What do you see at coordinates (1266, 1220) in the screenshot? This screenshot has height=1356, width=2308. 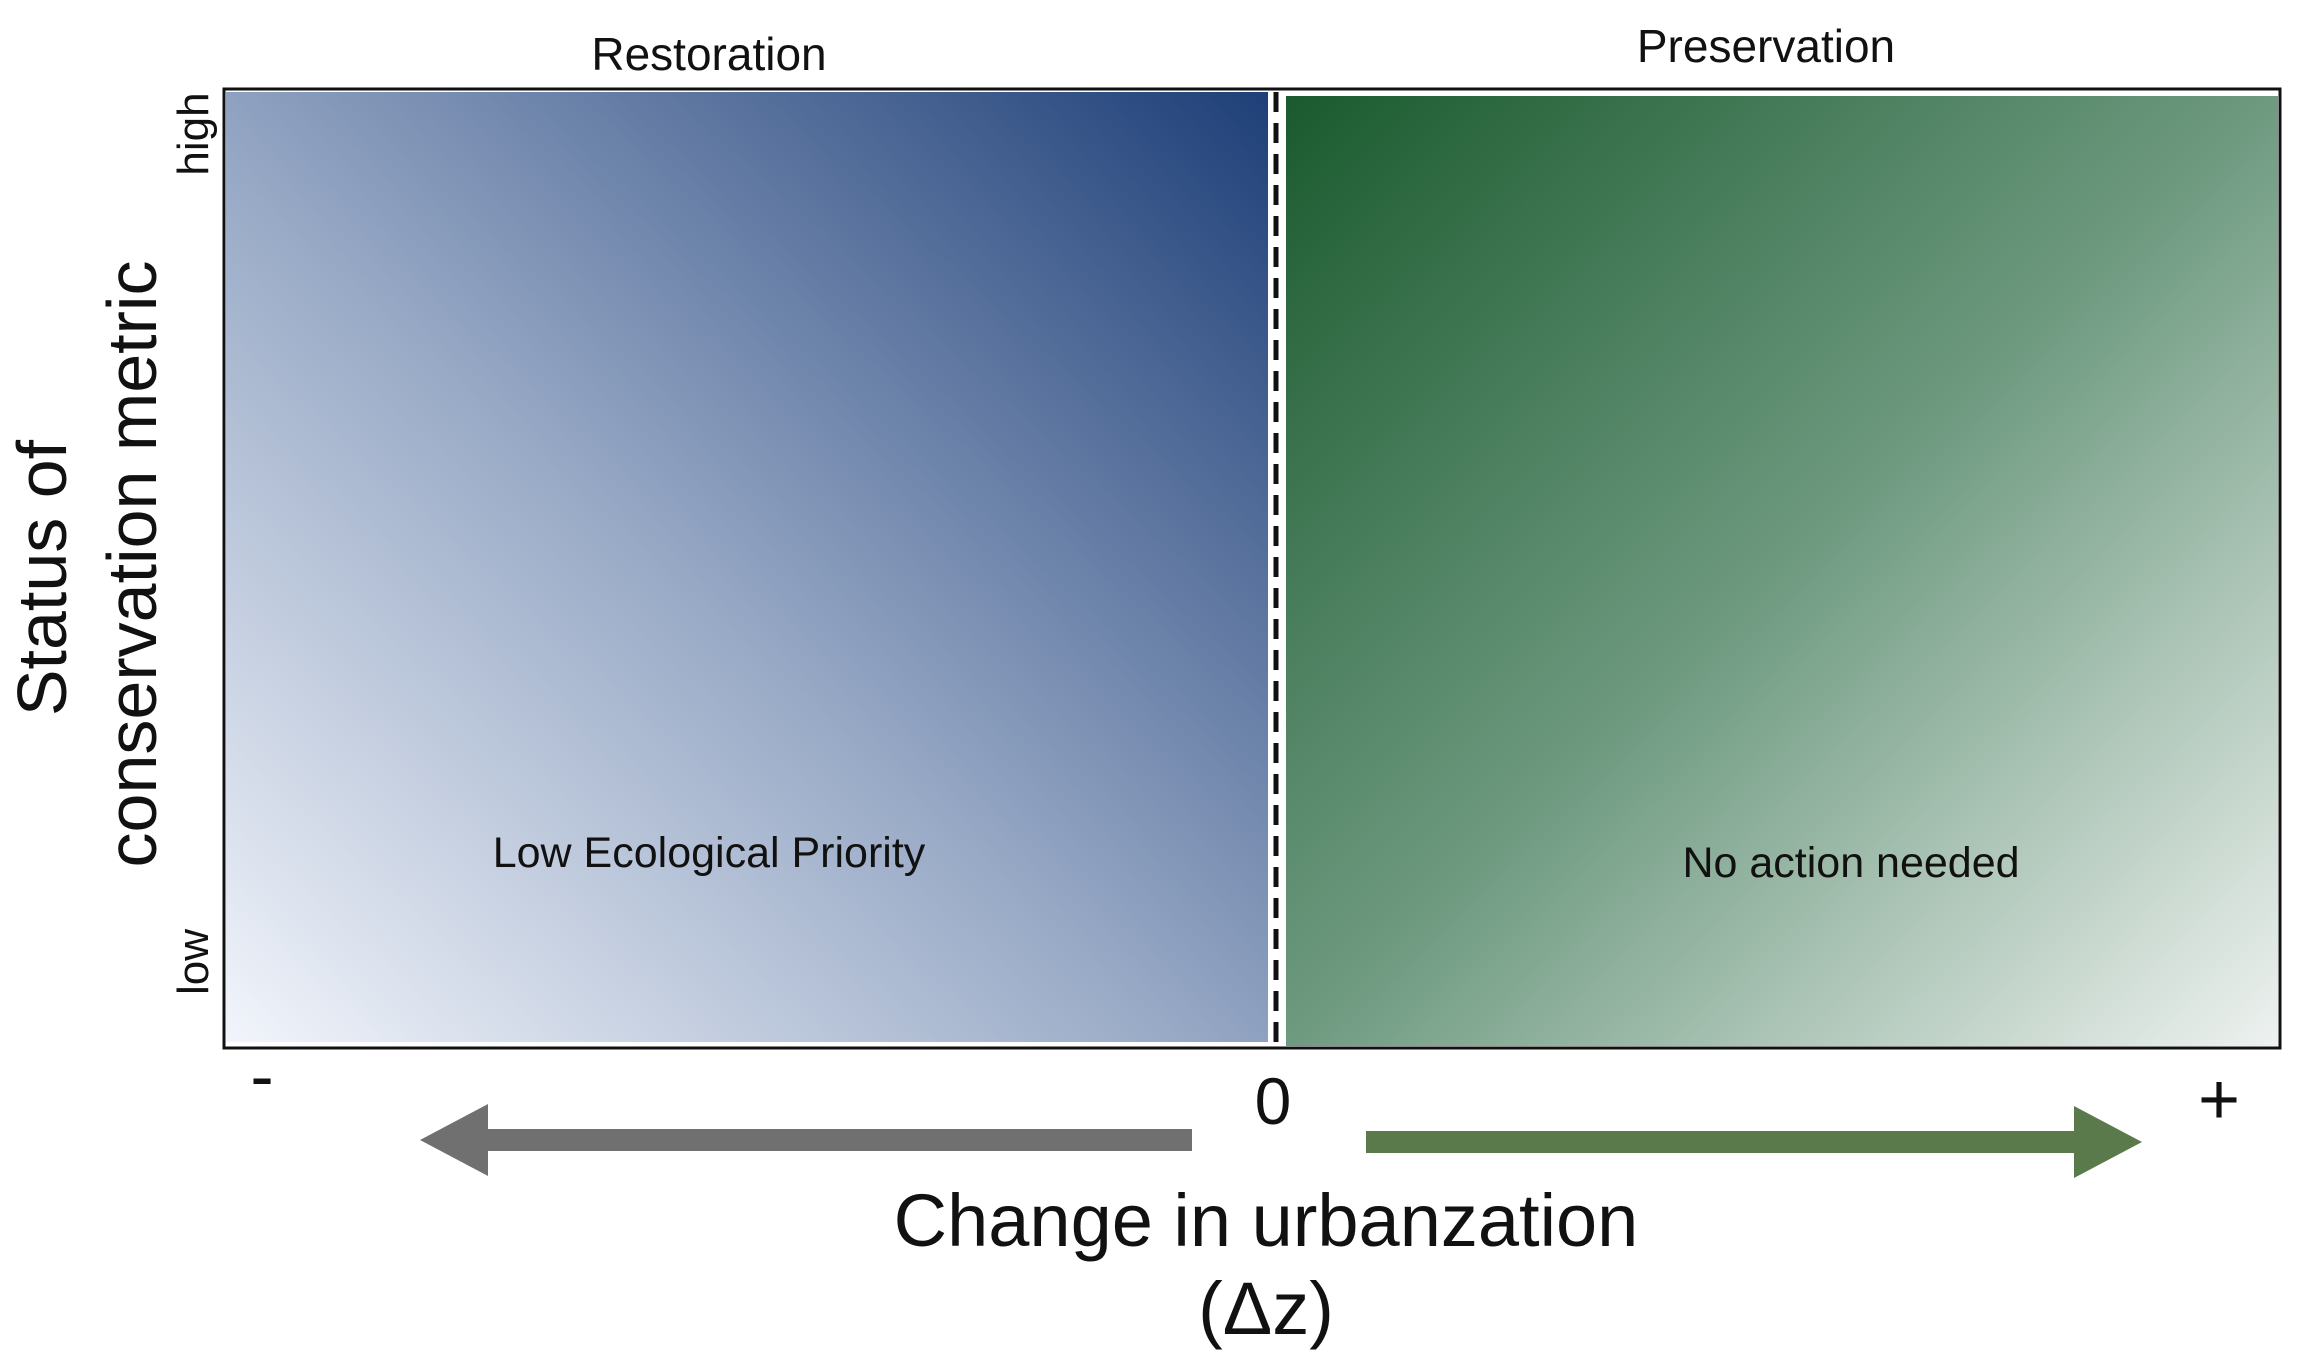 I see `x-axis-title-line1: Change in urbanzation` at bounding box center [1266, 1220].